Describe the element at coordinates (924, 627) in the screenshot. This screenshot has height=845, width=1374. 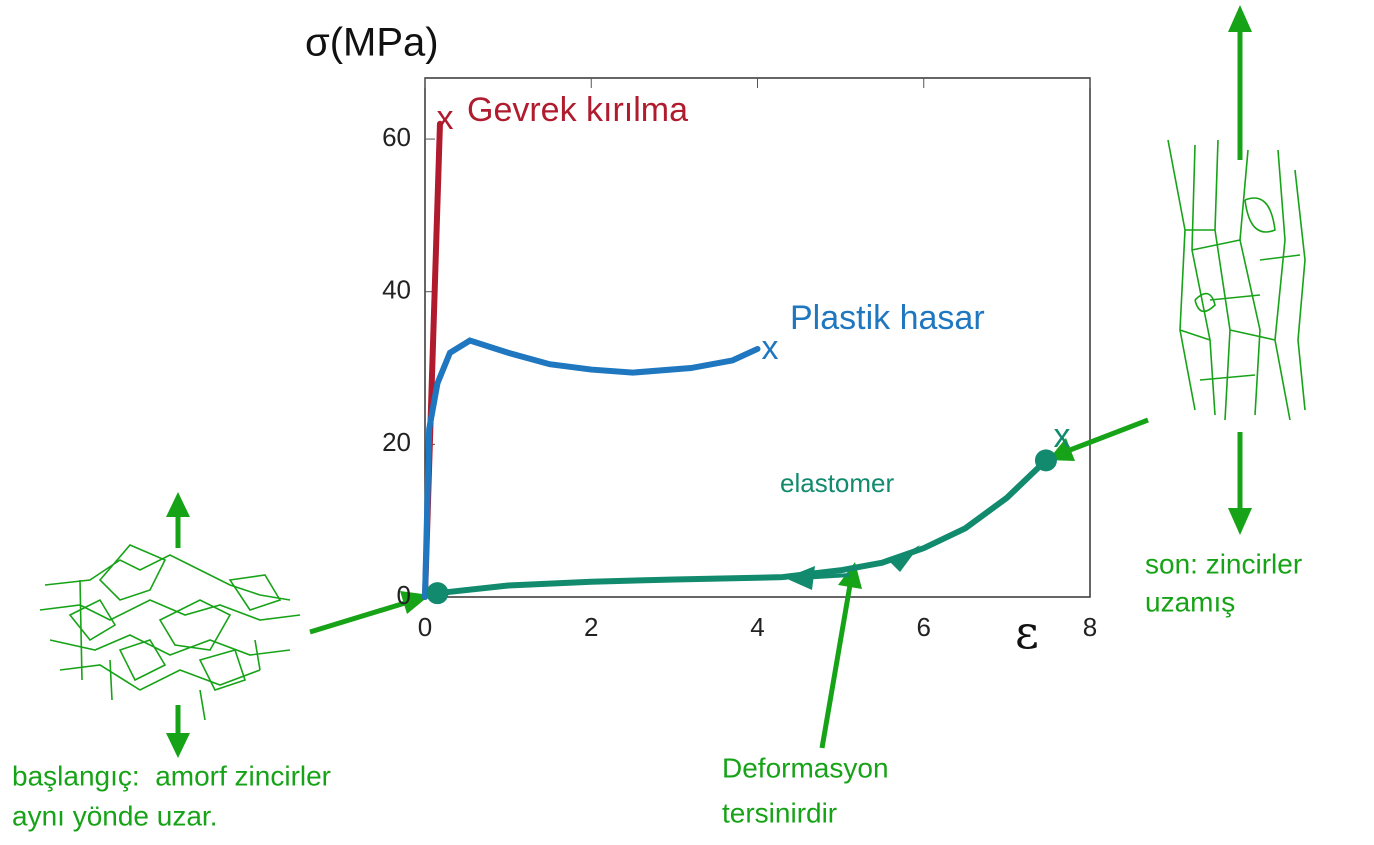
I see `x-tick-label: 6` at that location.